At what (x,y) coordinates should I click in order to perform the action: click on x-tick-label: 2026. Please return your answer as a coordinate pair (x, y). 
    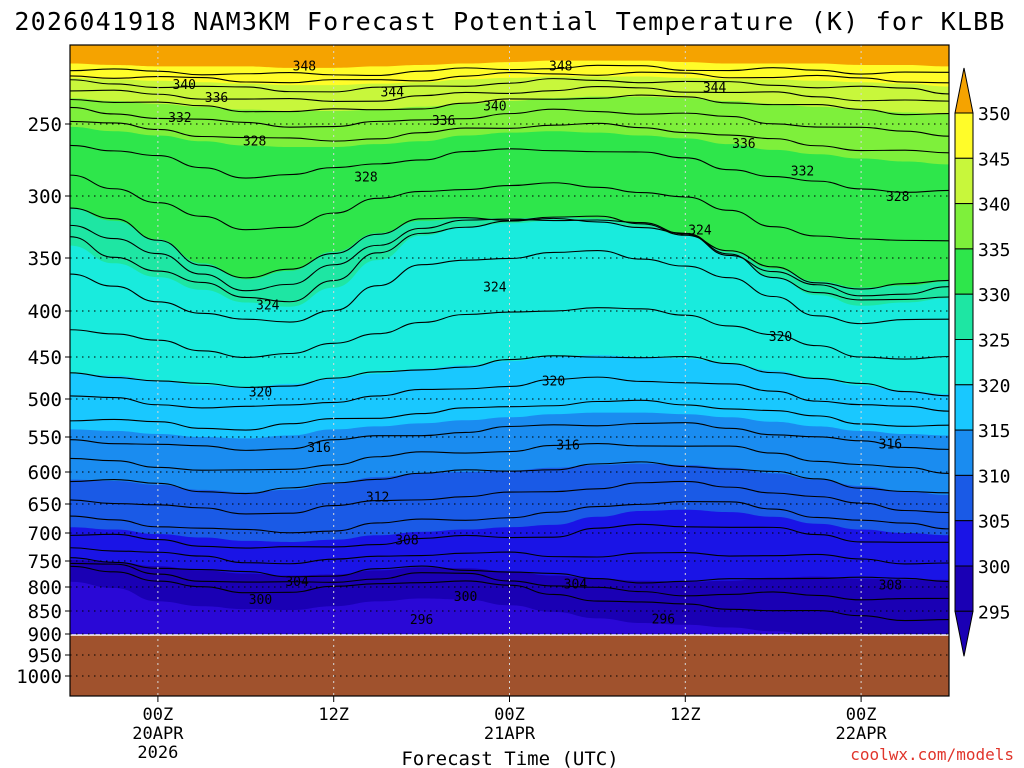
    Looking at the image, I should click on (157, 753).